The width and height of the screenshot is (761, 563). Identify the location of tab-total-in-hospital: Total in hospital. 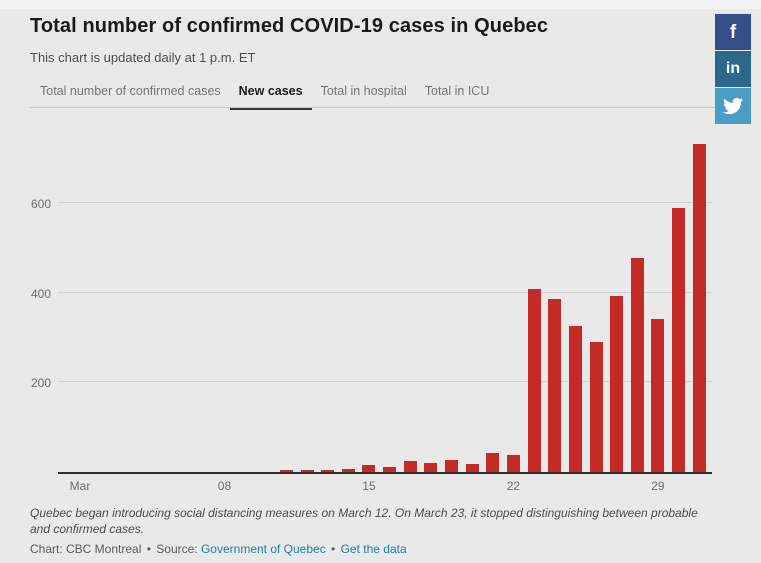
(363, 91).